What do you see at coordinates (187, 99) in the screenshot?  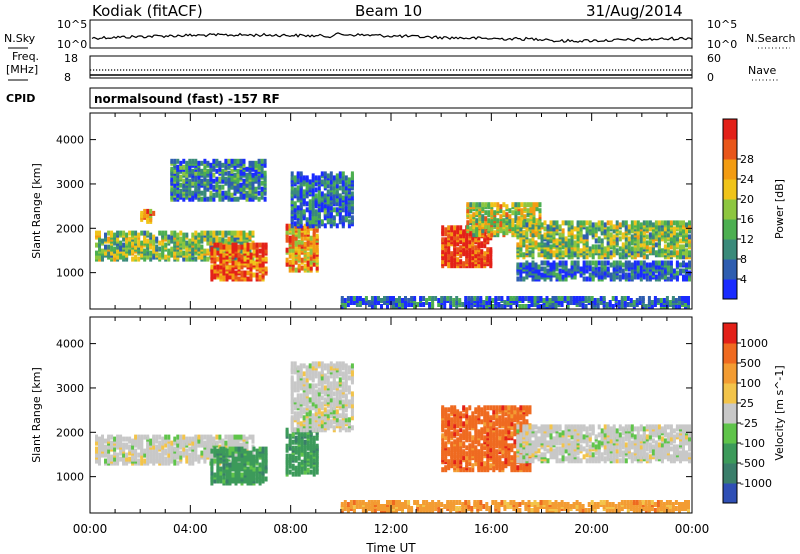 I see `cpid-text: normalsound (fast) -157 RF` at bounding box center [187, 99].